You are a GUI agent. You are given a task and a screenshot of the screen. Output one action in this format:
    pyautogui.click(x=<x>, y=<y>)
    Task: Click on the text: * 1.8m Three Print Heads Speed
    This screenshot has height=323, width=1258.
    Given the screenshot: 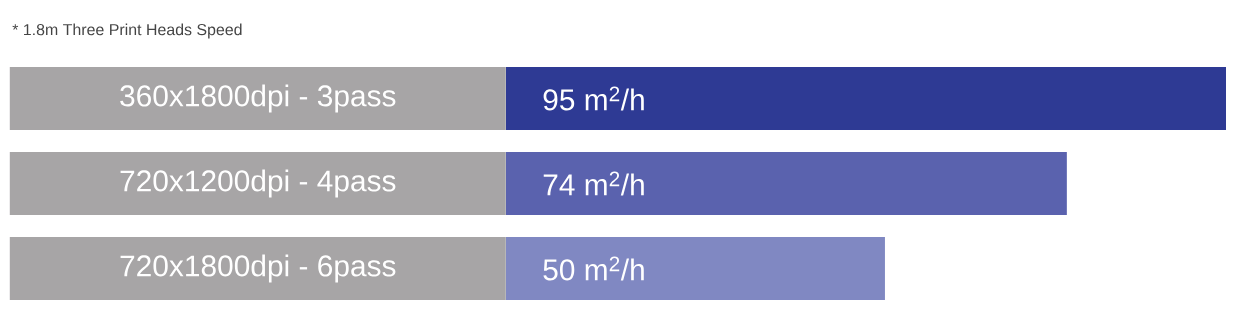 What is the action you would take?
    pyautogui.click(x=127, y=31)
    